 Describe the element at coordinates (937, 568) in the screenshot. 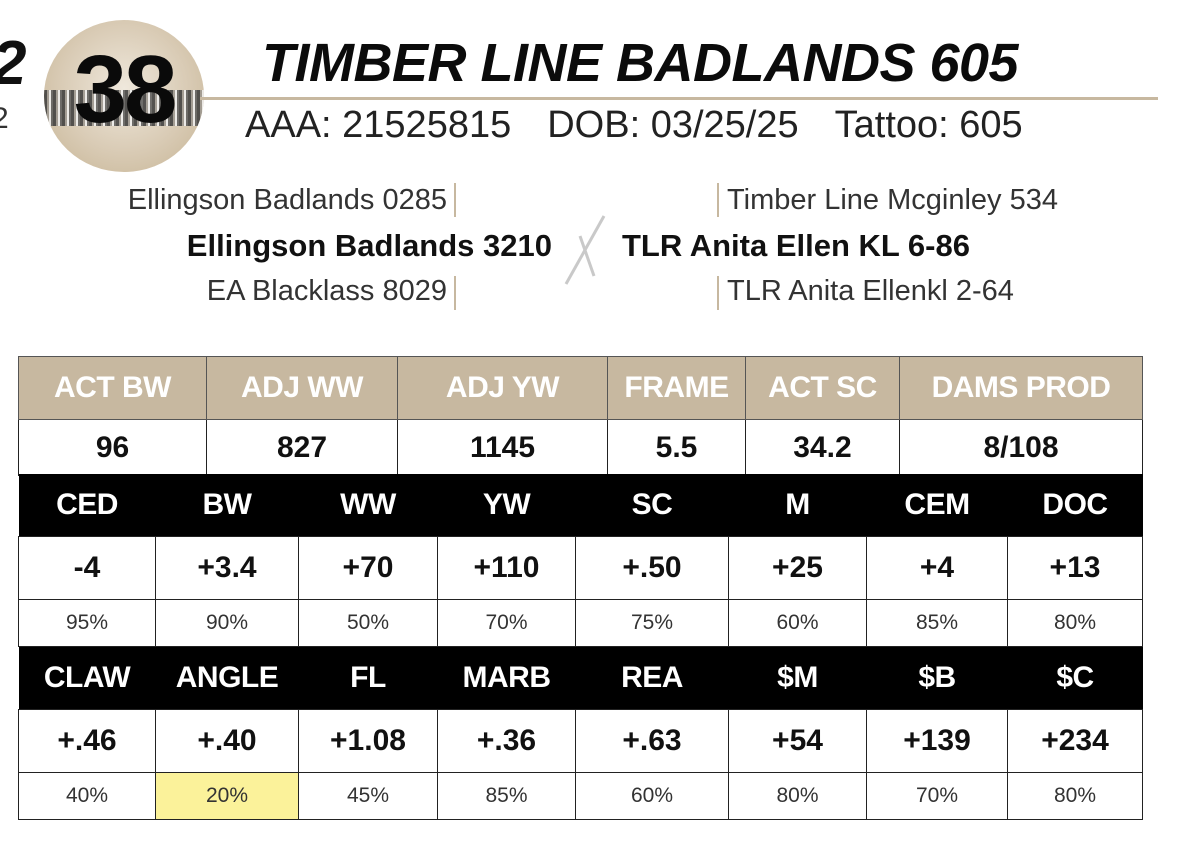

I see `value-cem: +4` at that location.